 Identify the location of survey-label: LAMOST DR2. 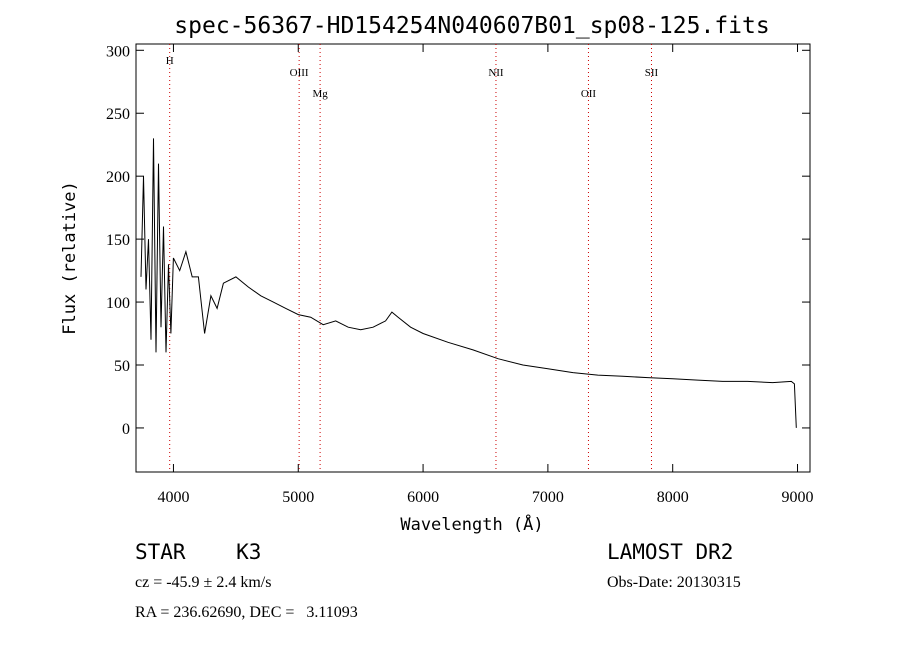
(670, 552).